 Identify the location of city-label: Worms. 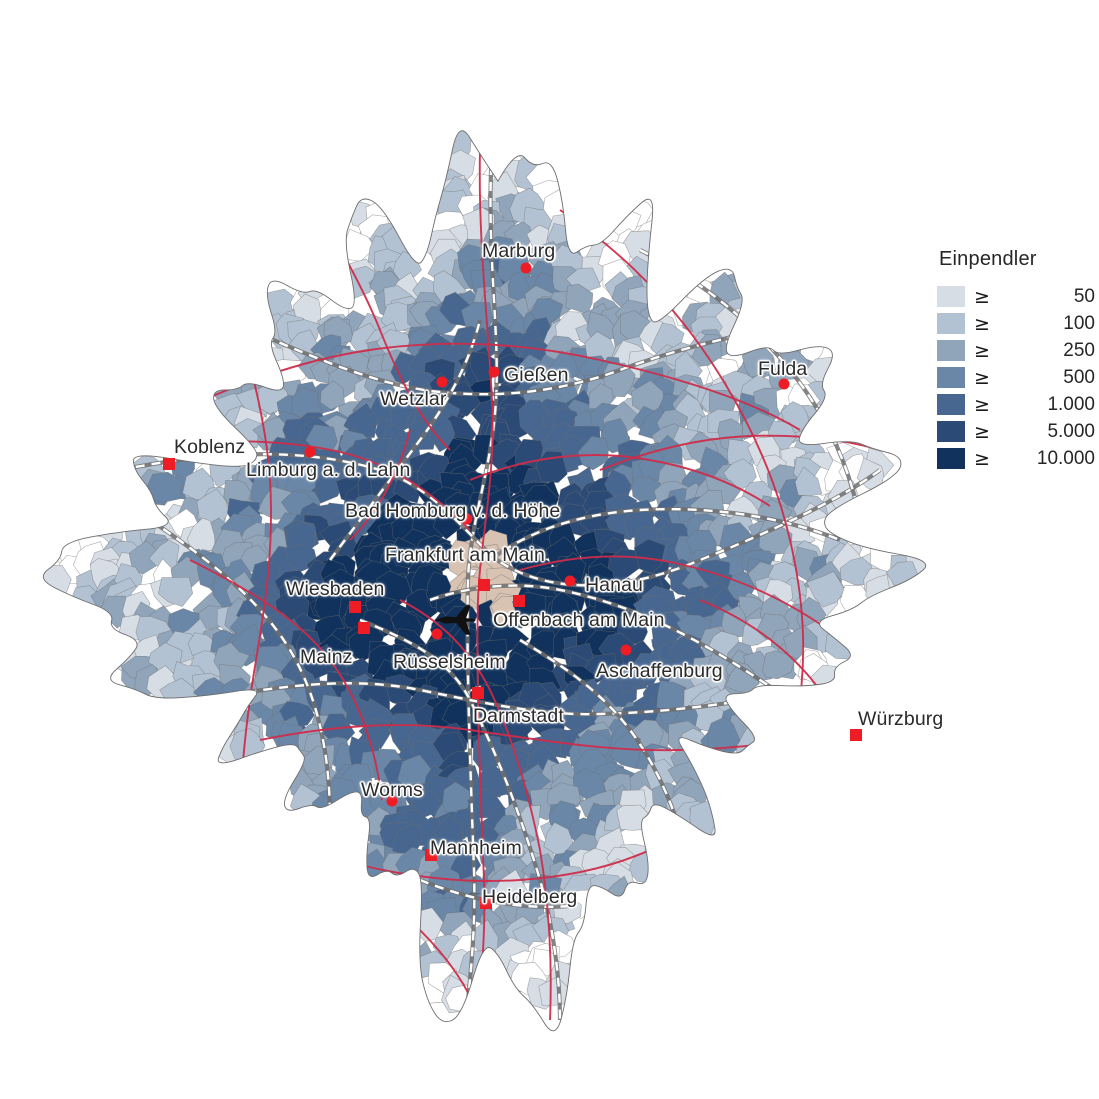
(392, 790).